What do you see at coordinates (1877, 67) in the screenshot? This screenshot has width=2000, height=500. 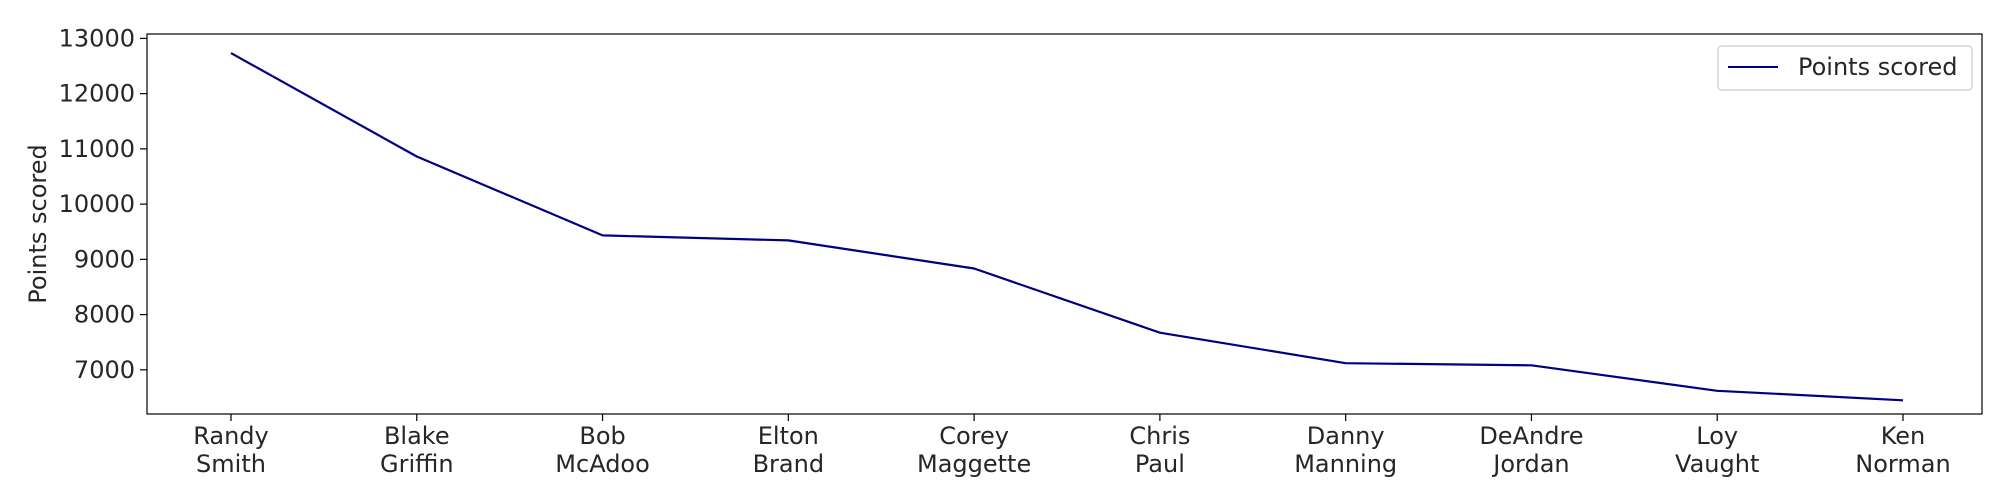 I see `legend-label: Points scored` at bounding box center [1877, 67].